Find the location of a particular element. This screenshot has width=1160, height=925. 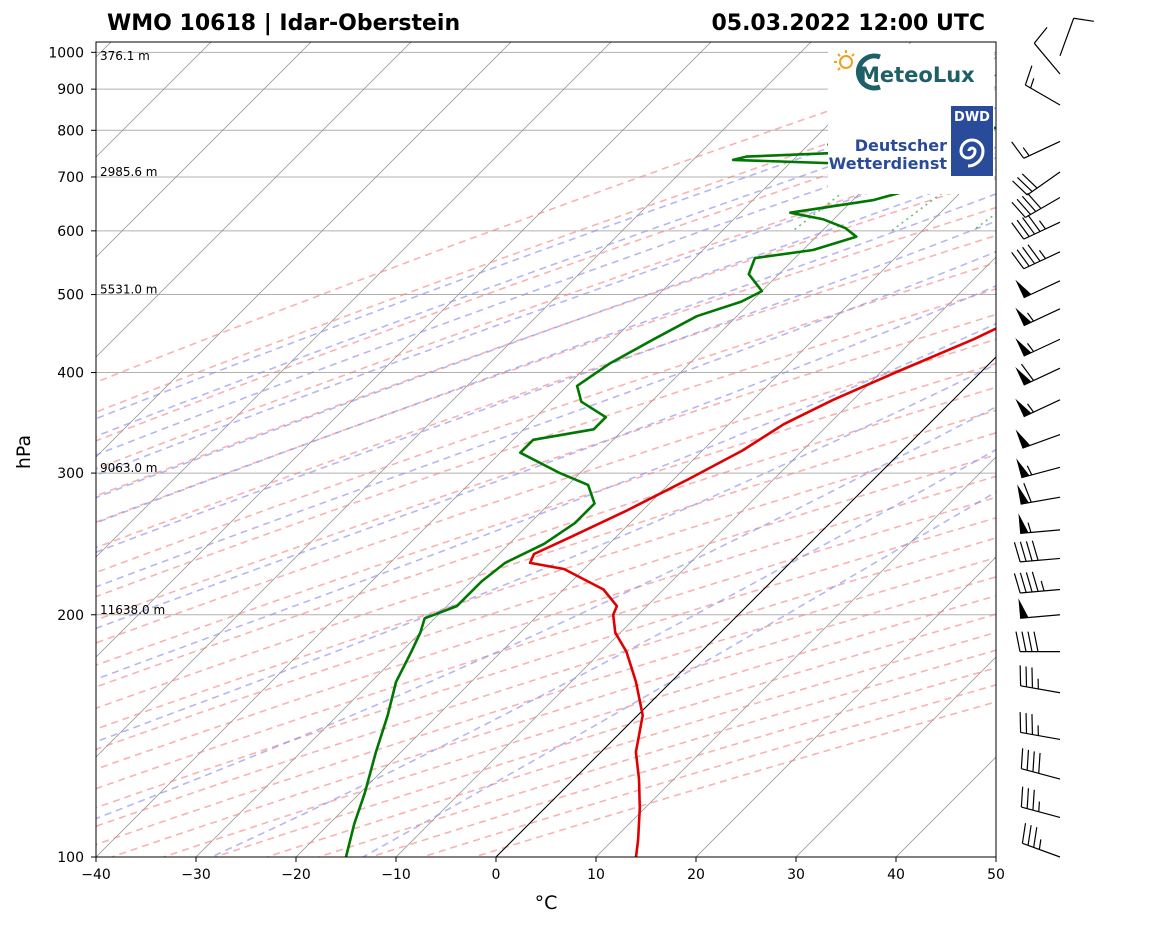

y-axis-ticks: 100 200 300 400 500 600 700 800 900 1000 is located at coordinates (72, 455).